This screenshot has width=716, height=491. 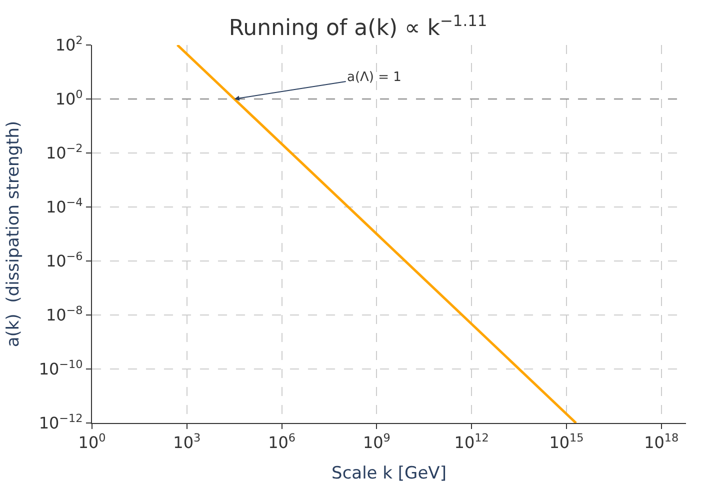 What do you see at coordinates (92, 441) in the screenshot?
I see `x-tick-label: 10$^{0}$` at bounding box center [92, 441].